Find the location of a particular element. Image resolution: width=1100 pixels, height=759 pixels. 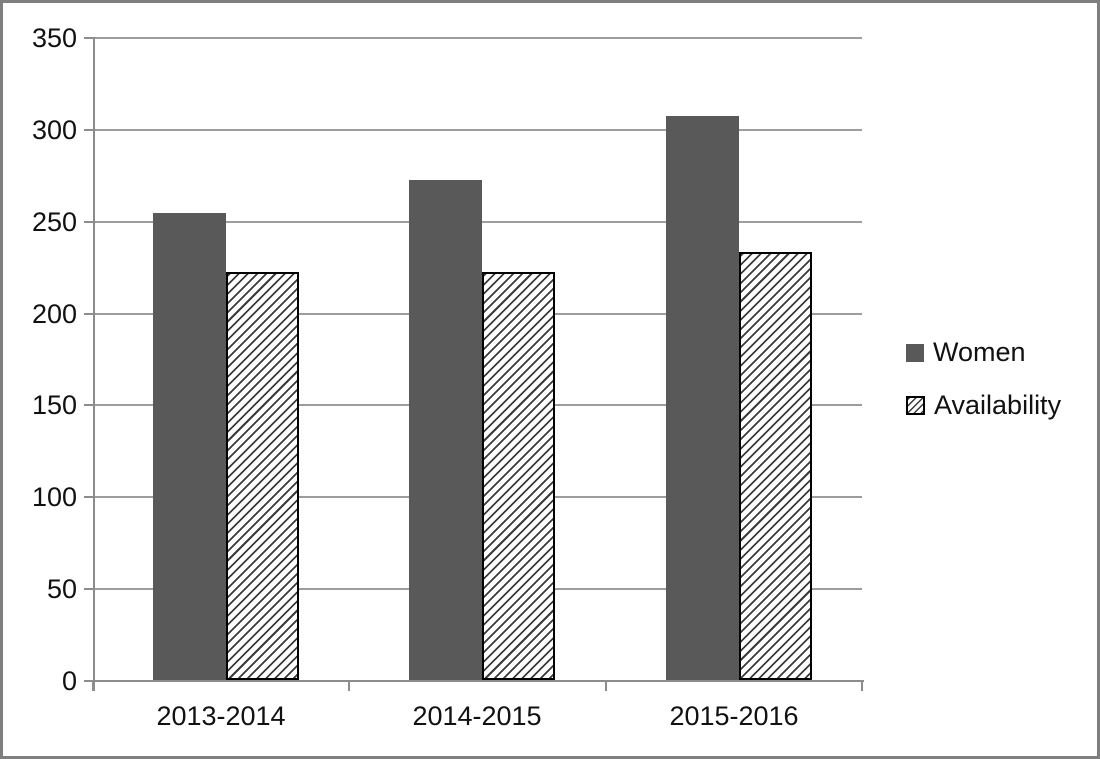

legend: Women Availability is located at coordinates (983, 379).